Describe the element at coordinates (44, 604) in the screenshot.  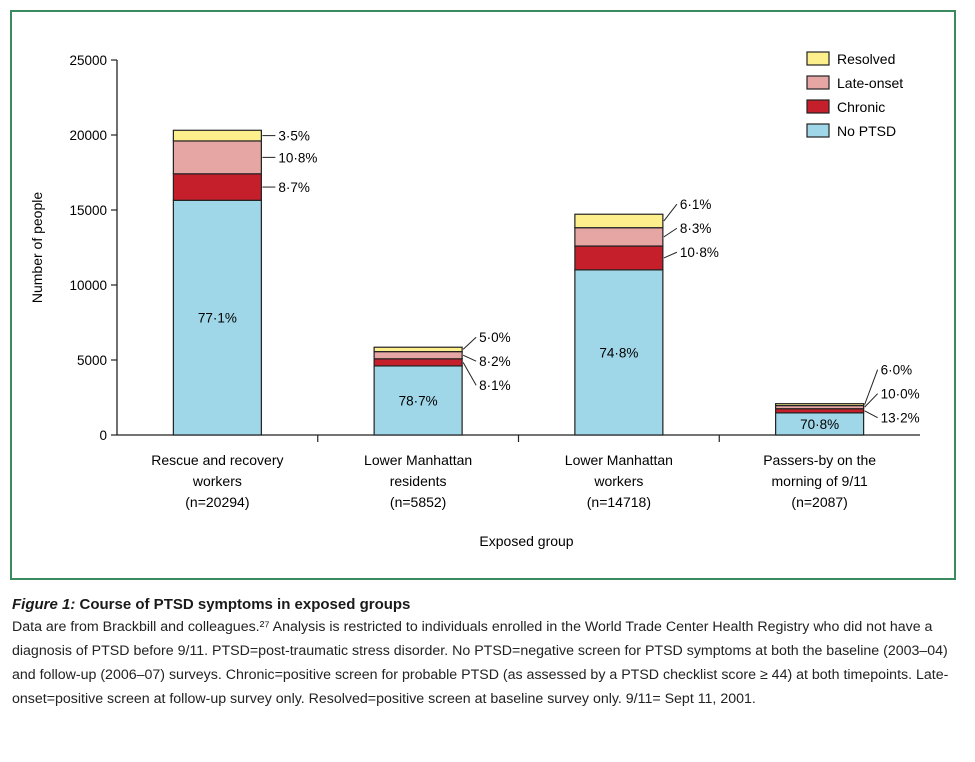
I see `figure-label: Figure 1:` at that location.